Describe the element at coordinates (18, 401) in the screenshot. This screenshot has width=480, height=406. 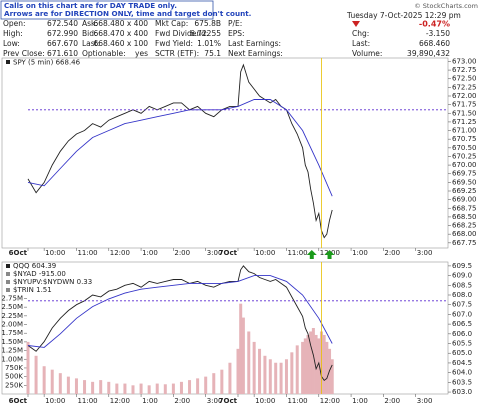
I see `x-day-label: 6Oct` at that location.